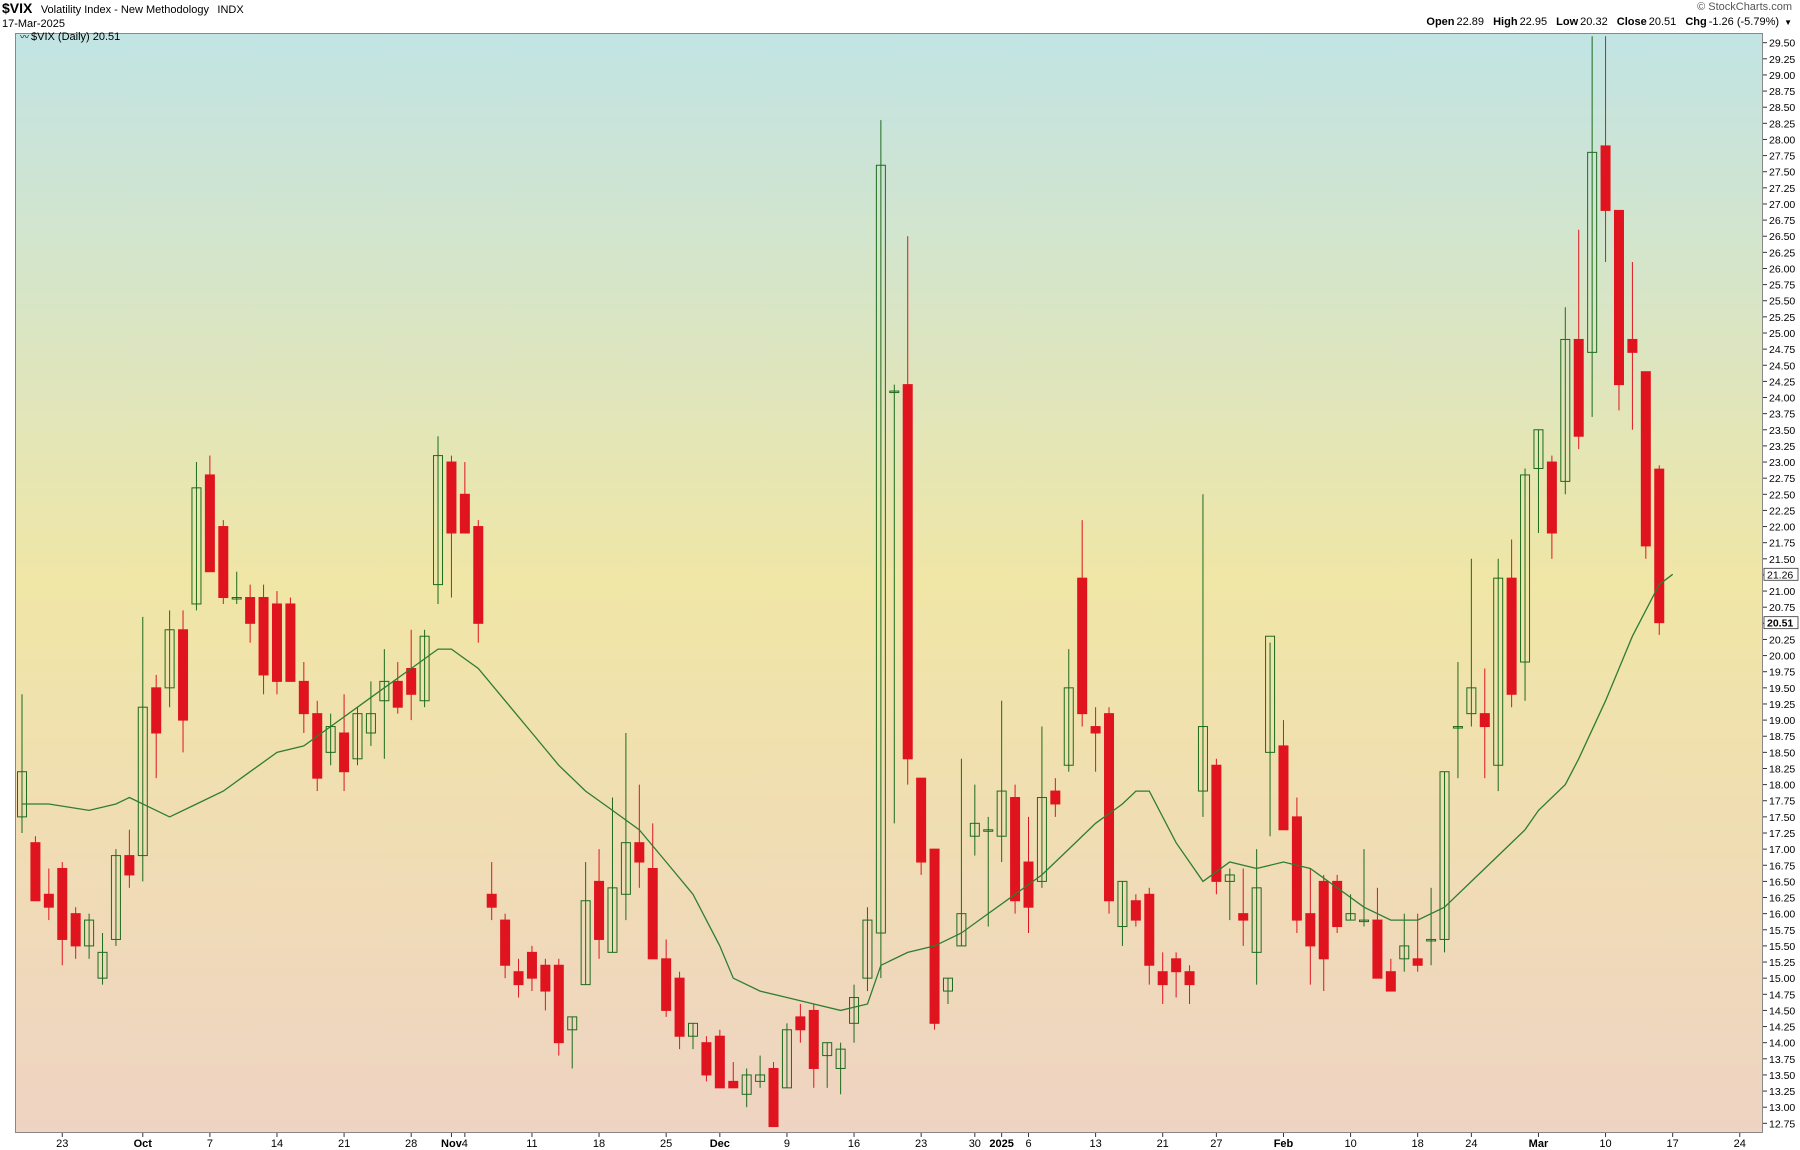 Image resolution: width=1800 pixels, height=1150 pixels. What do you see at coordinates (1782, 1011) in the screenshot?
I see `y-tick-label: 14.50` at bounding box center [1782, 1011].